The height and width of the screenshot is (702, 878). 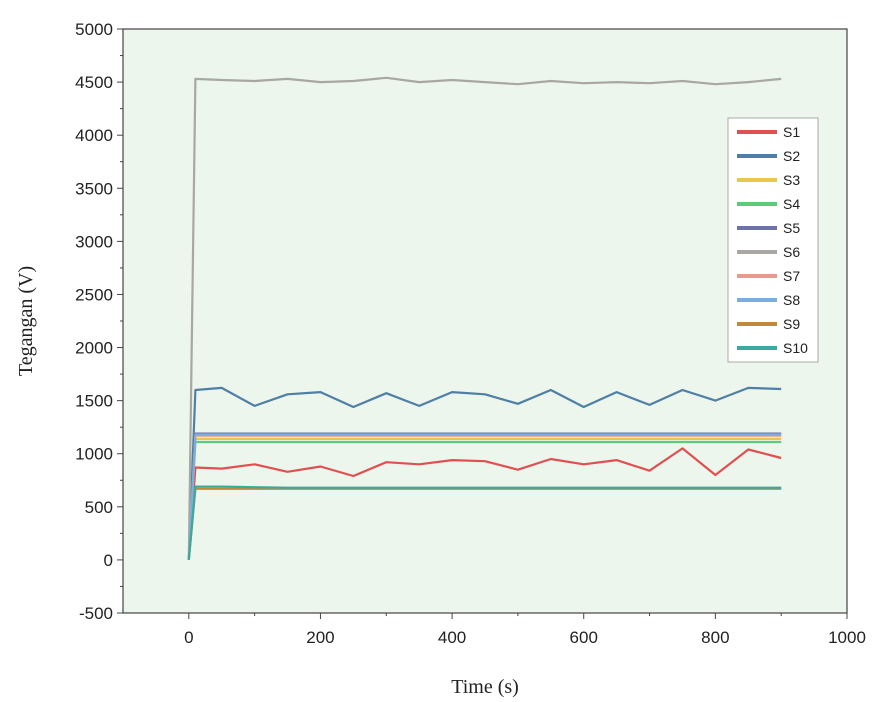 What do you see at coordinates (26, 321) in the screenshot?
I see `y-axis-label: Tegangan (V)` at bounding box center [26, 321].